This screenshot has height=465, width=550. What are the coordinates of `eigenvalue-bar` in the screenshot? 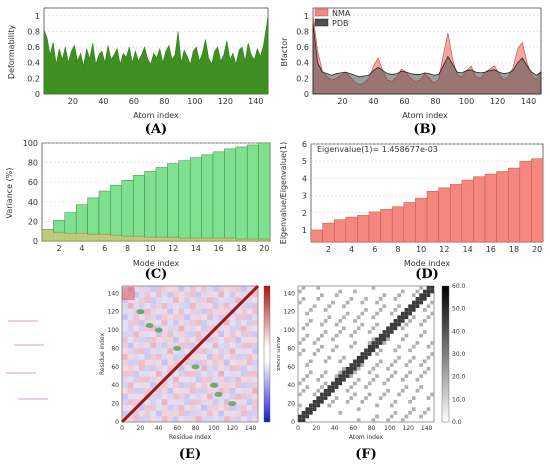 It's located at (398, 224).